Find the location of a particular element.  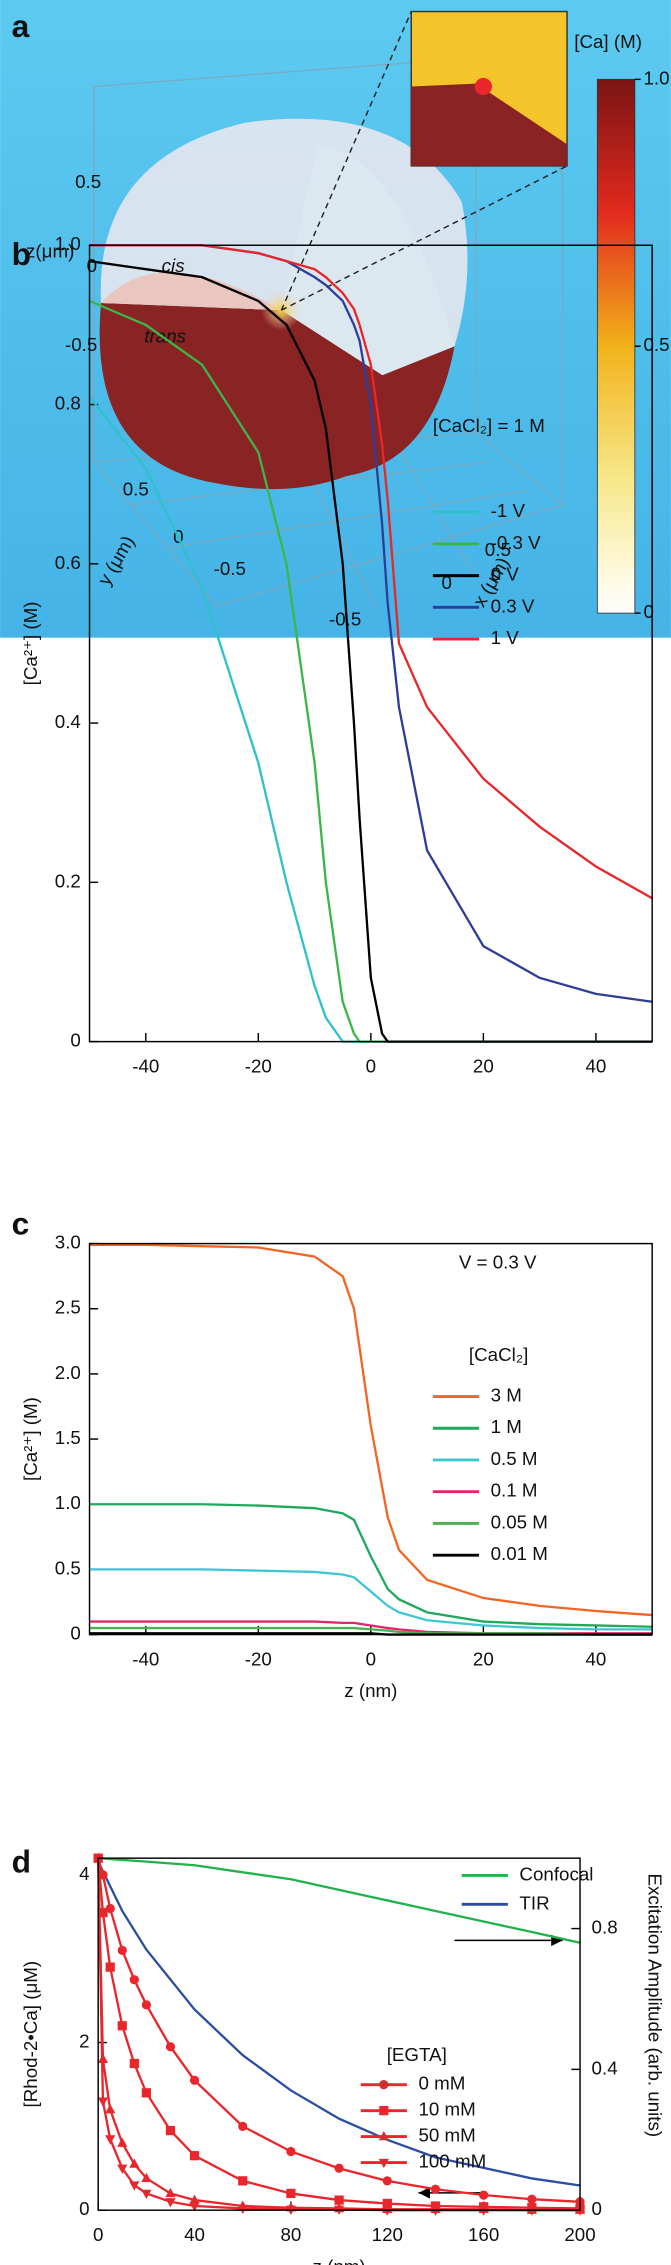

y-axis-label: [Rhod-2•Ca] (μM) is located at coordinates (30, 2034).